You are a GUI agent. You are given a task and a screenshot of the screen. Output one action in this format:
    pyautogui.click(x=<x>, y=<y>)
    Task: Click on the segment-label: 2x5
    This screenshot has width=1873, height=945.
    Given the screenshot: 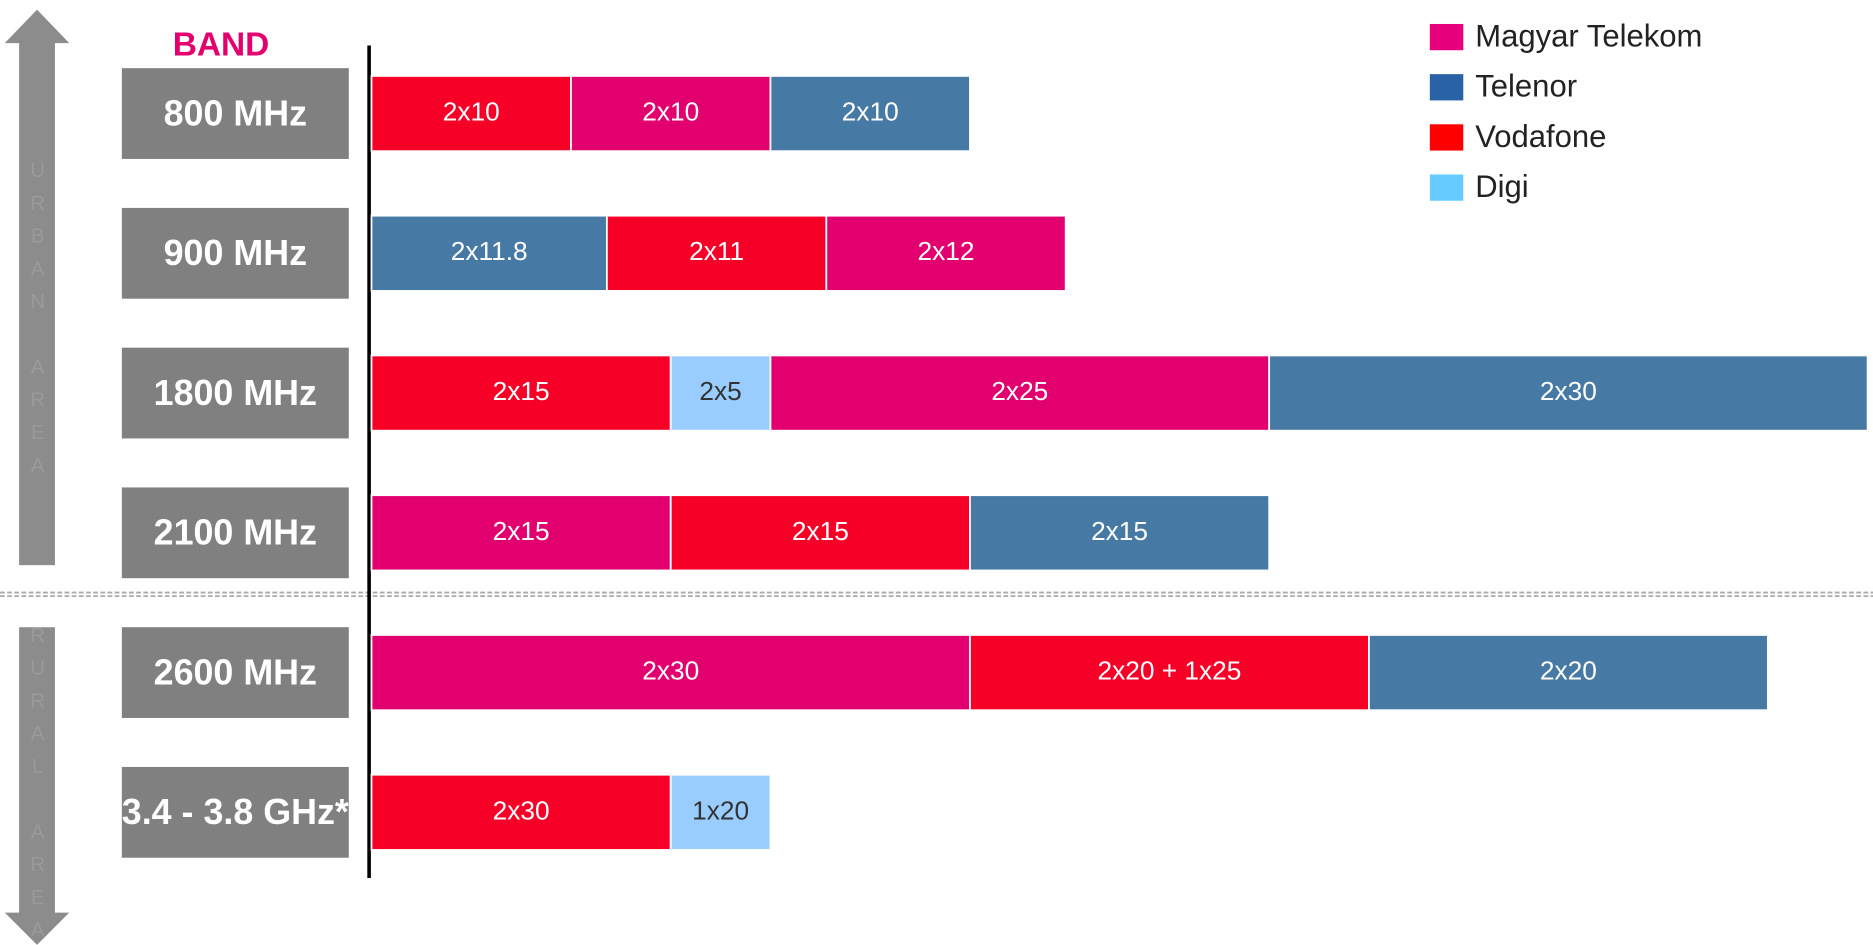 What is the action you would take?
    pyautogui.click(x=720, y=391)
    